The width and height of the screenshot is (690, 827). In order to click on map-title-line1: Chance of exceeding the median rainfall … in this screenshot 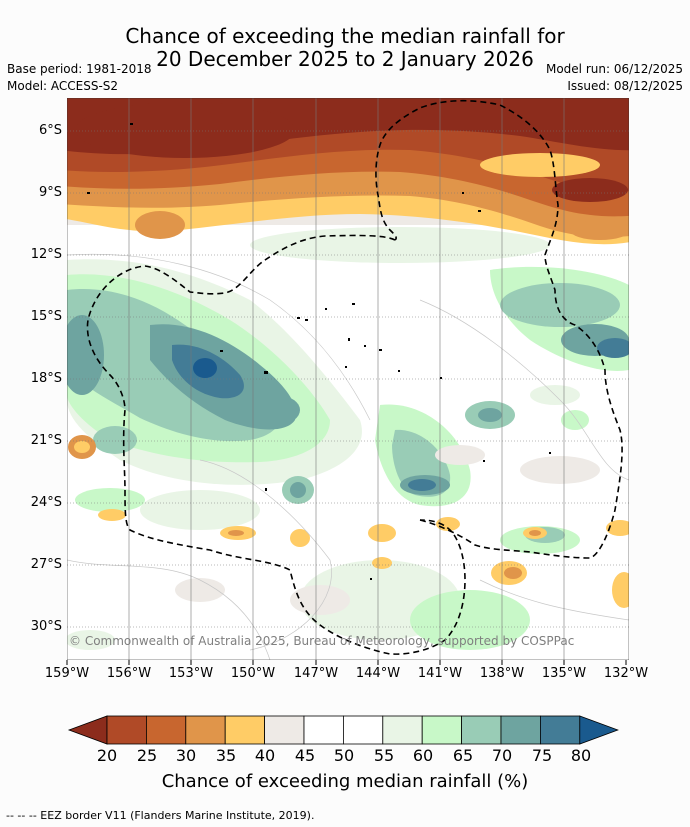, I will do `click(345, 36)`.